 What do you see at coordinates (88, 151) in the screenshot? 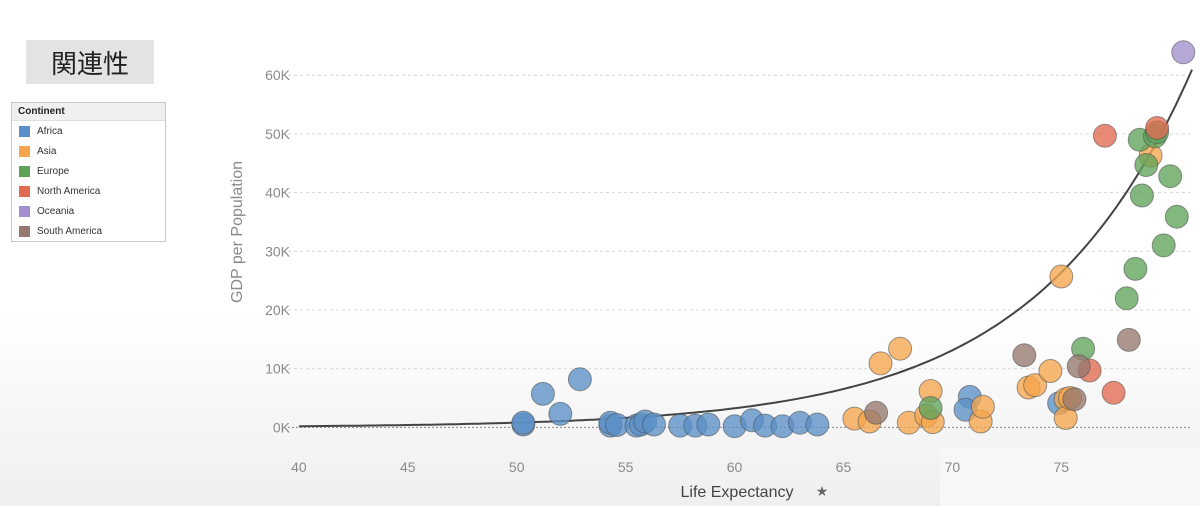
I see `legend-item-asia: Asia` at bounding box center [88, 151].